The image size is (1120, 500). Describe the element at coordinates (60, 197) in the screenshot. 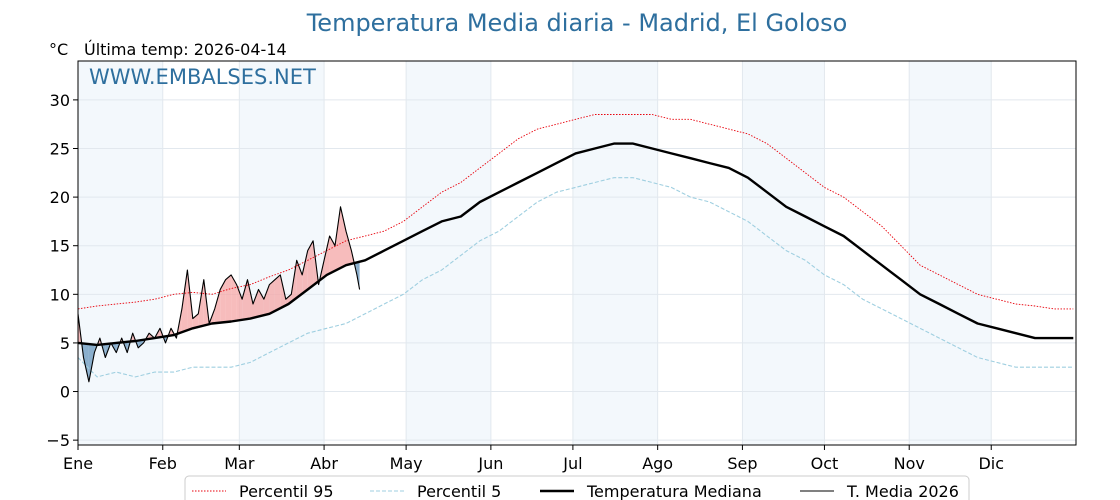

I see `y-tick-label: 20` at that location.